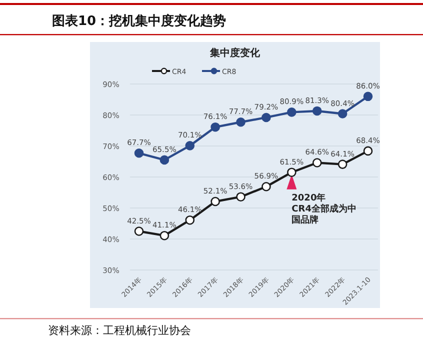 This screenshot has width=423, height=344. Describe the element at coordinates (139, 21) in the screenshot. I see `chart-title: 图表10：挖机集中度变化趋势` at that location.